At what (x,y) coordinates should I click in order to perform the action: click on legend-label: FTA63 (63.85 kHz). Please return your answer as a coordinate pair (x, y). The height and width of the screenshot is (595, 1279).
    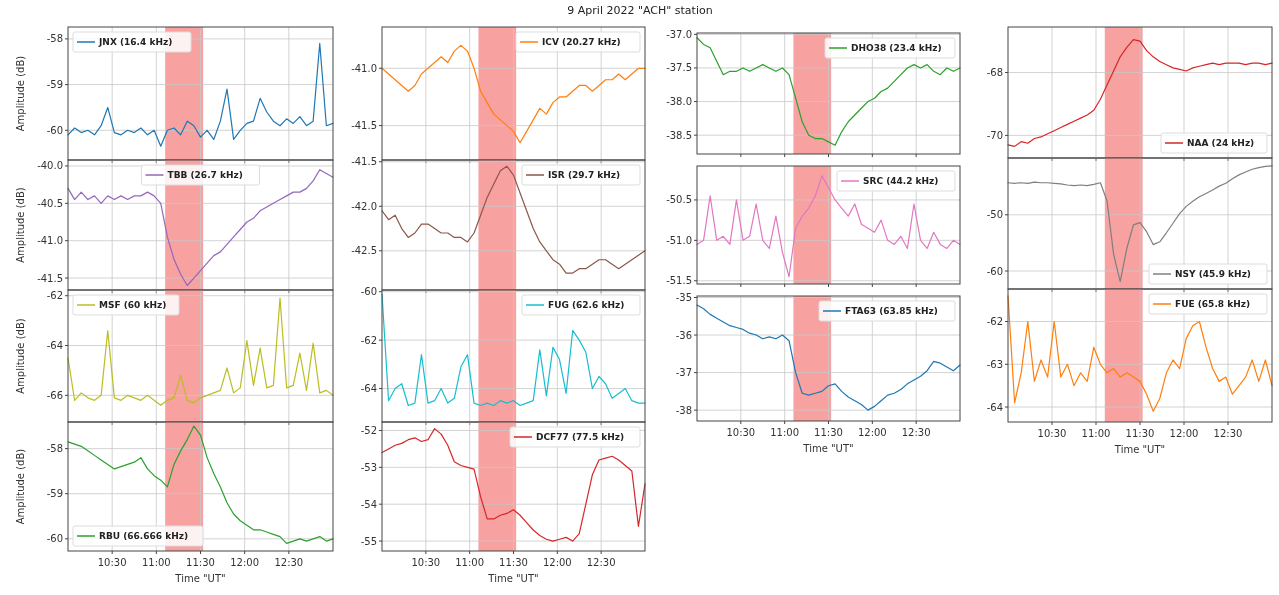
    Looking at the image, I should click on (891, 311).